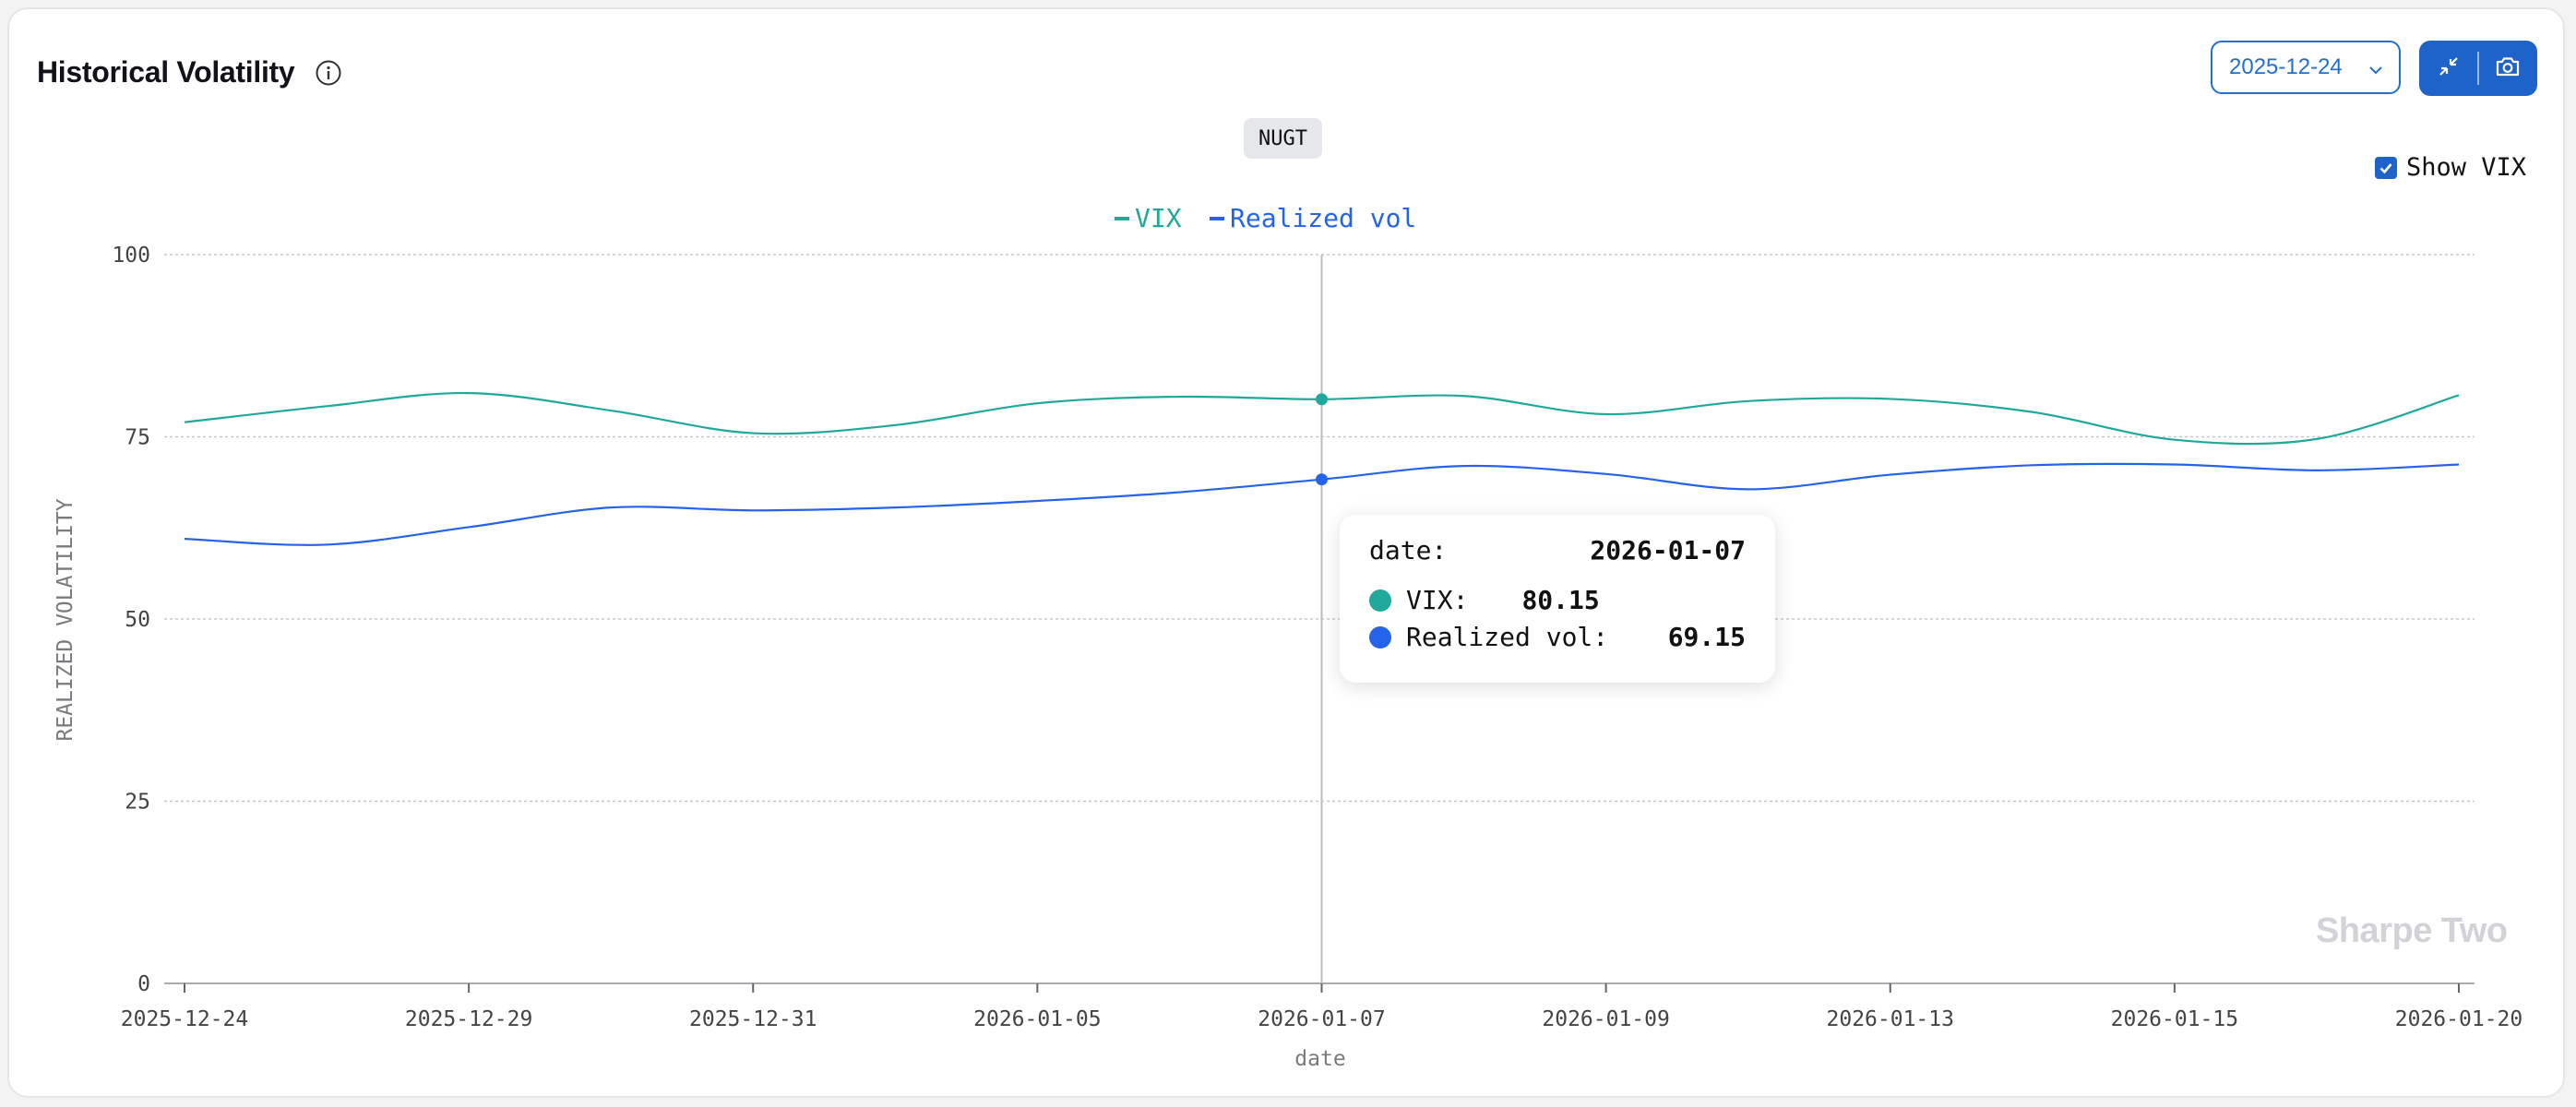 The width and height of the screenshot is (2576, 1107). What do you see at coordinates (2466, 167) in the screenshot?
I see `show-vix-label: Show VIX` at bounding box center [2466, 167].